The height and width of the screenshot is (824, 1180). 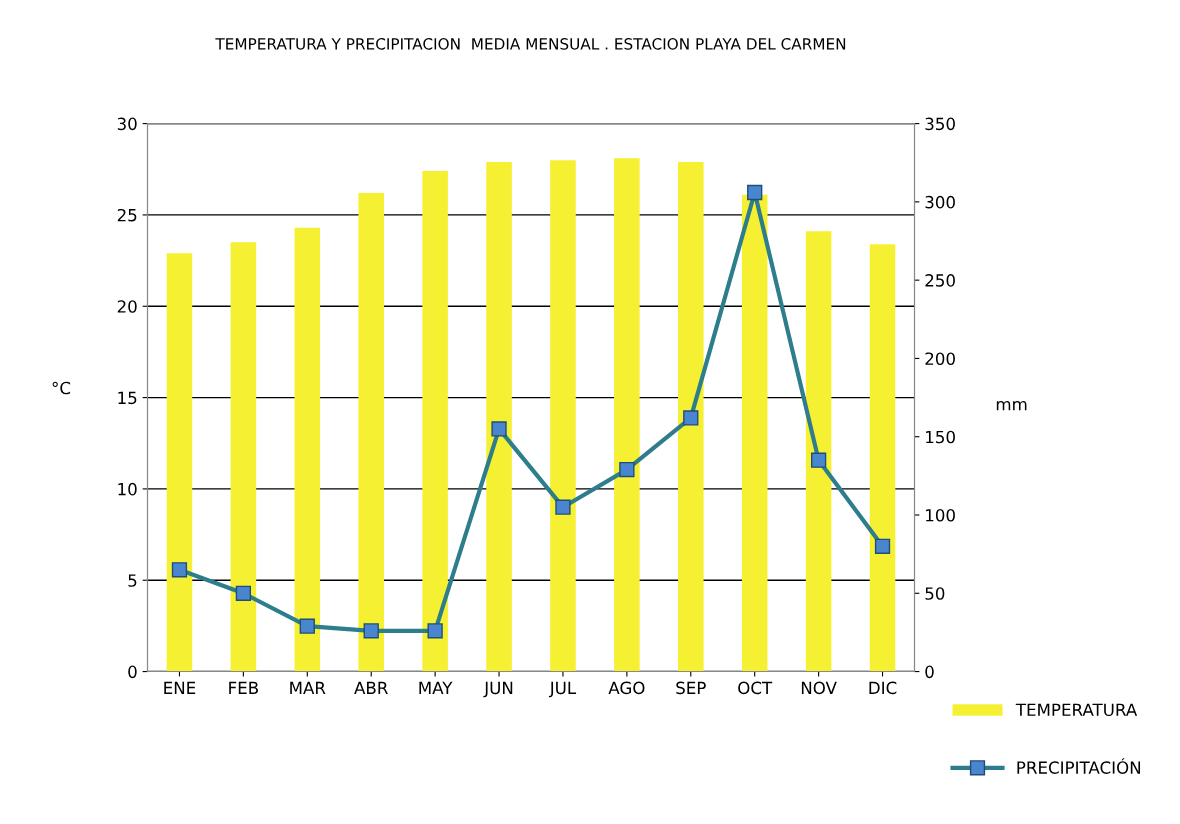 What do you see at coordinates (935, 593) in the screenshot?
I see `y2-tick-label: 50` at bounding box center [935, 593].